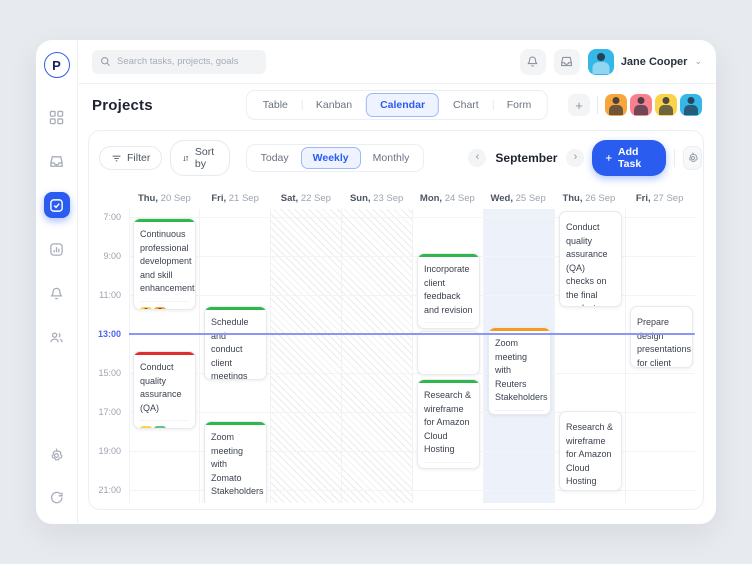 Image resolution: width=752 pixels, height=564 pixels. What do you see at coordinates (57, 117) in the screenshot?
I see `sidebar-item-dashboard` at bounding box center [57, 117].